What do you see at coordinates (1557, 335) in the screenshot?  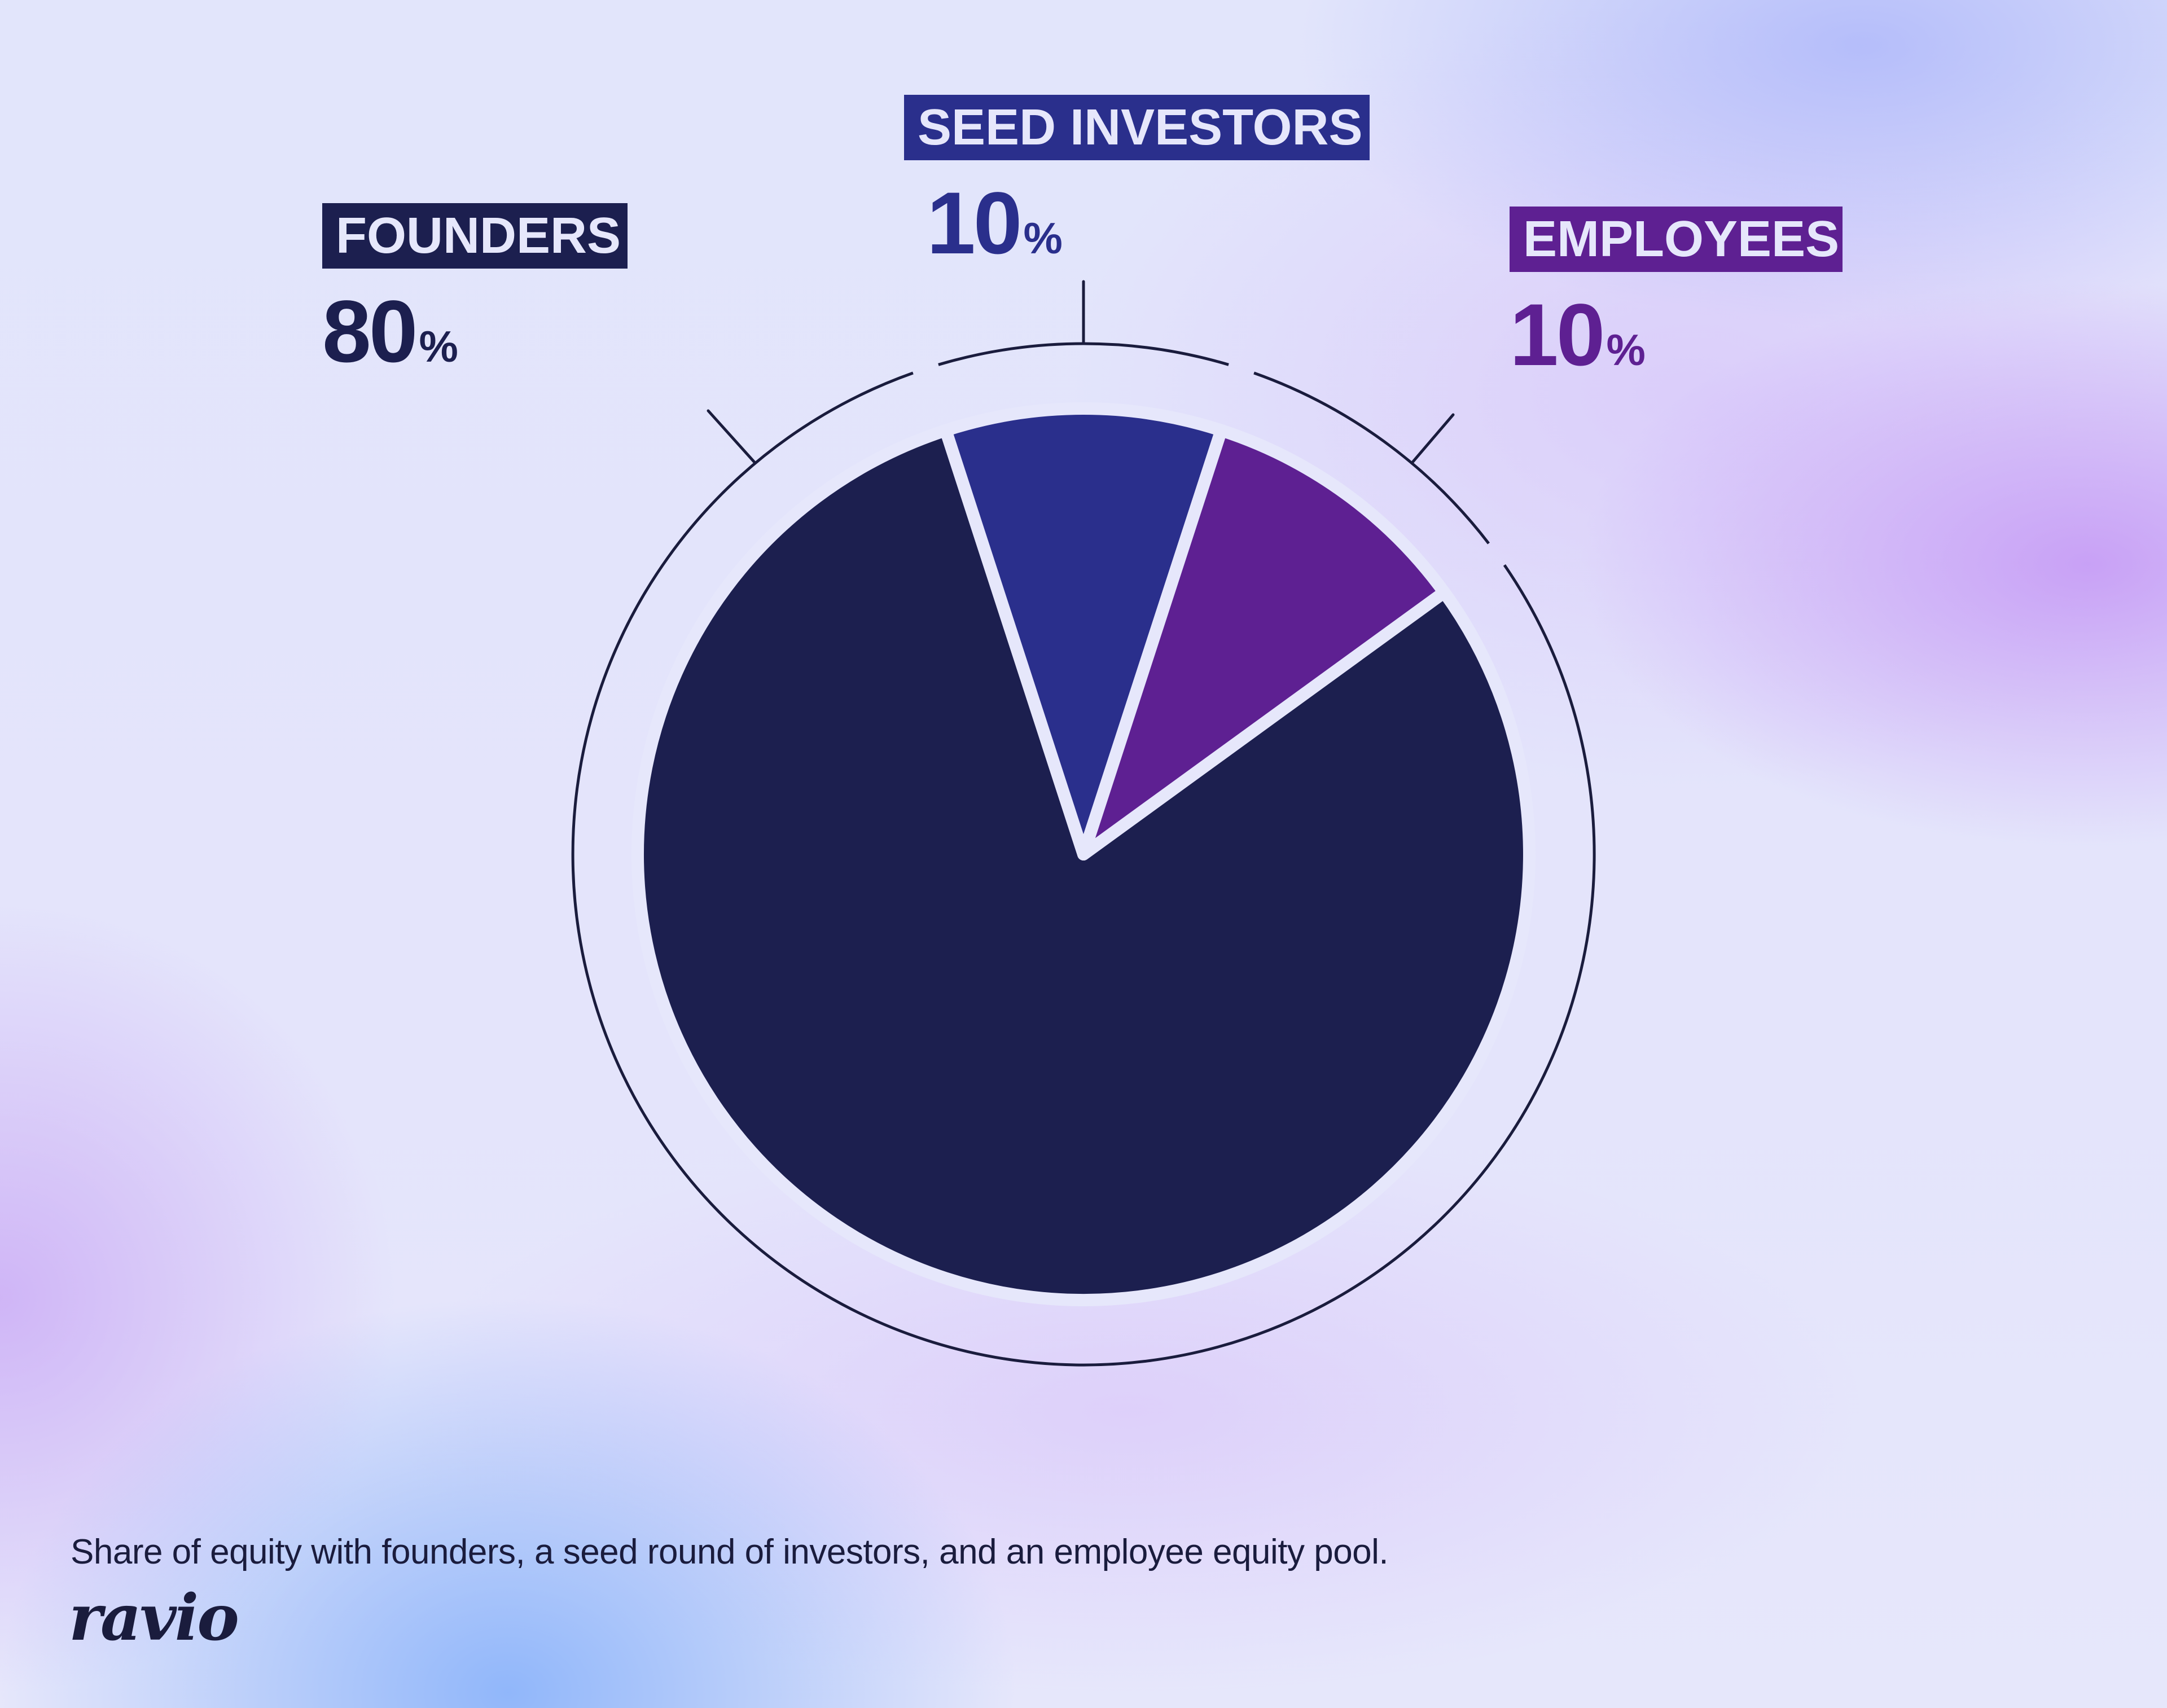 I see `employees-percent-number: 10` at bounding box center [1557, 335].